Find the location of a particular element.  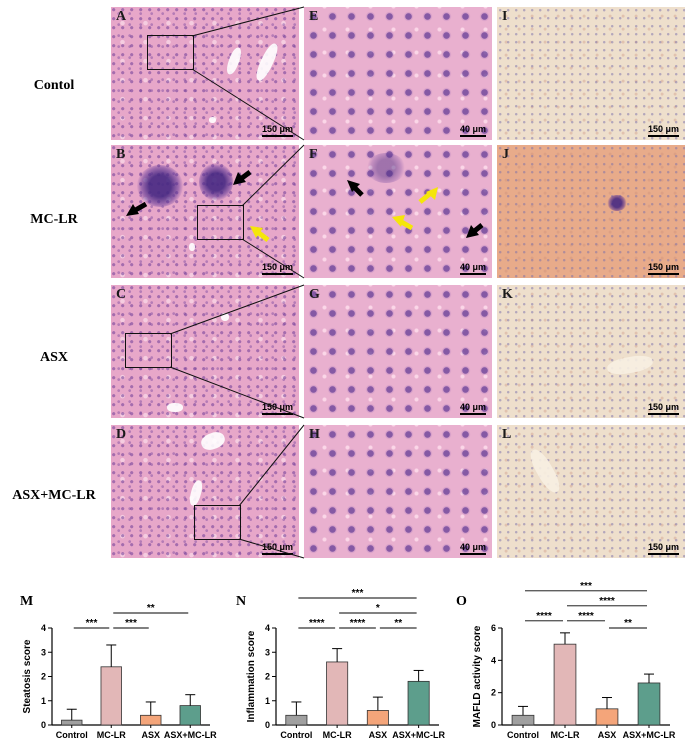

significance-label: * is located at coordinates (378, 608).